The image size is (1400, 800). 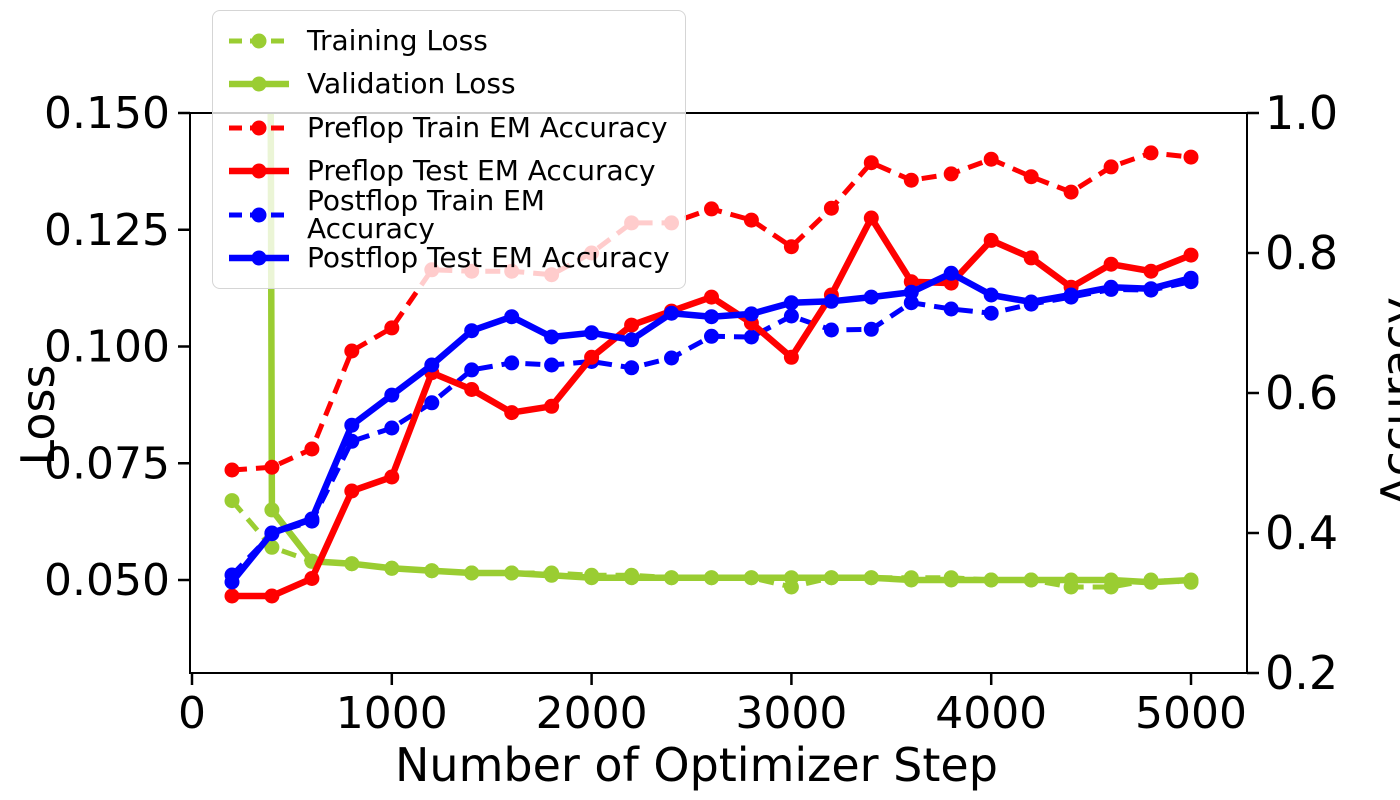 I want to click on accuracy-axis-label: Accuracy, so click(x=1385, y=402).